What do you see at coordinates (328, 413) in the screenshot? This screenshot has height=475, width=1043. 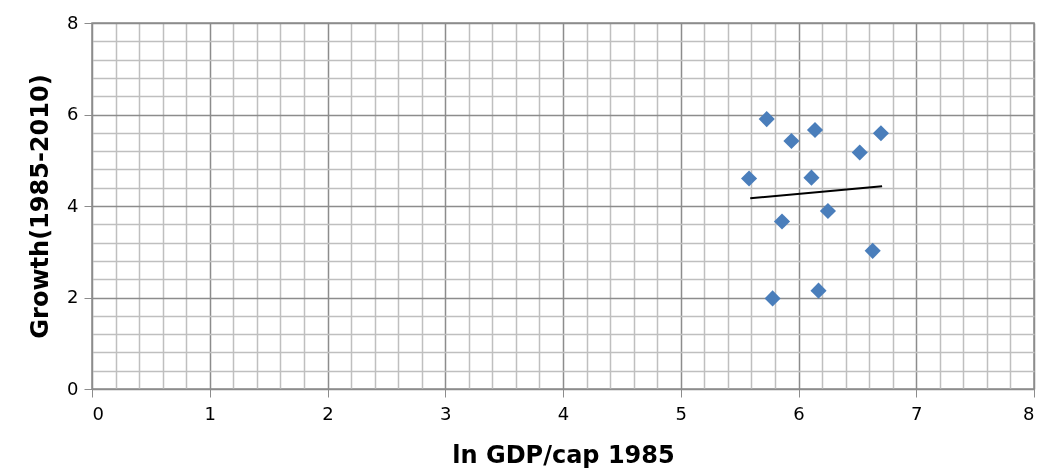 I see `x-tick-label: 2` at bounding box center [328, 413].